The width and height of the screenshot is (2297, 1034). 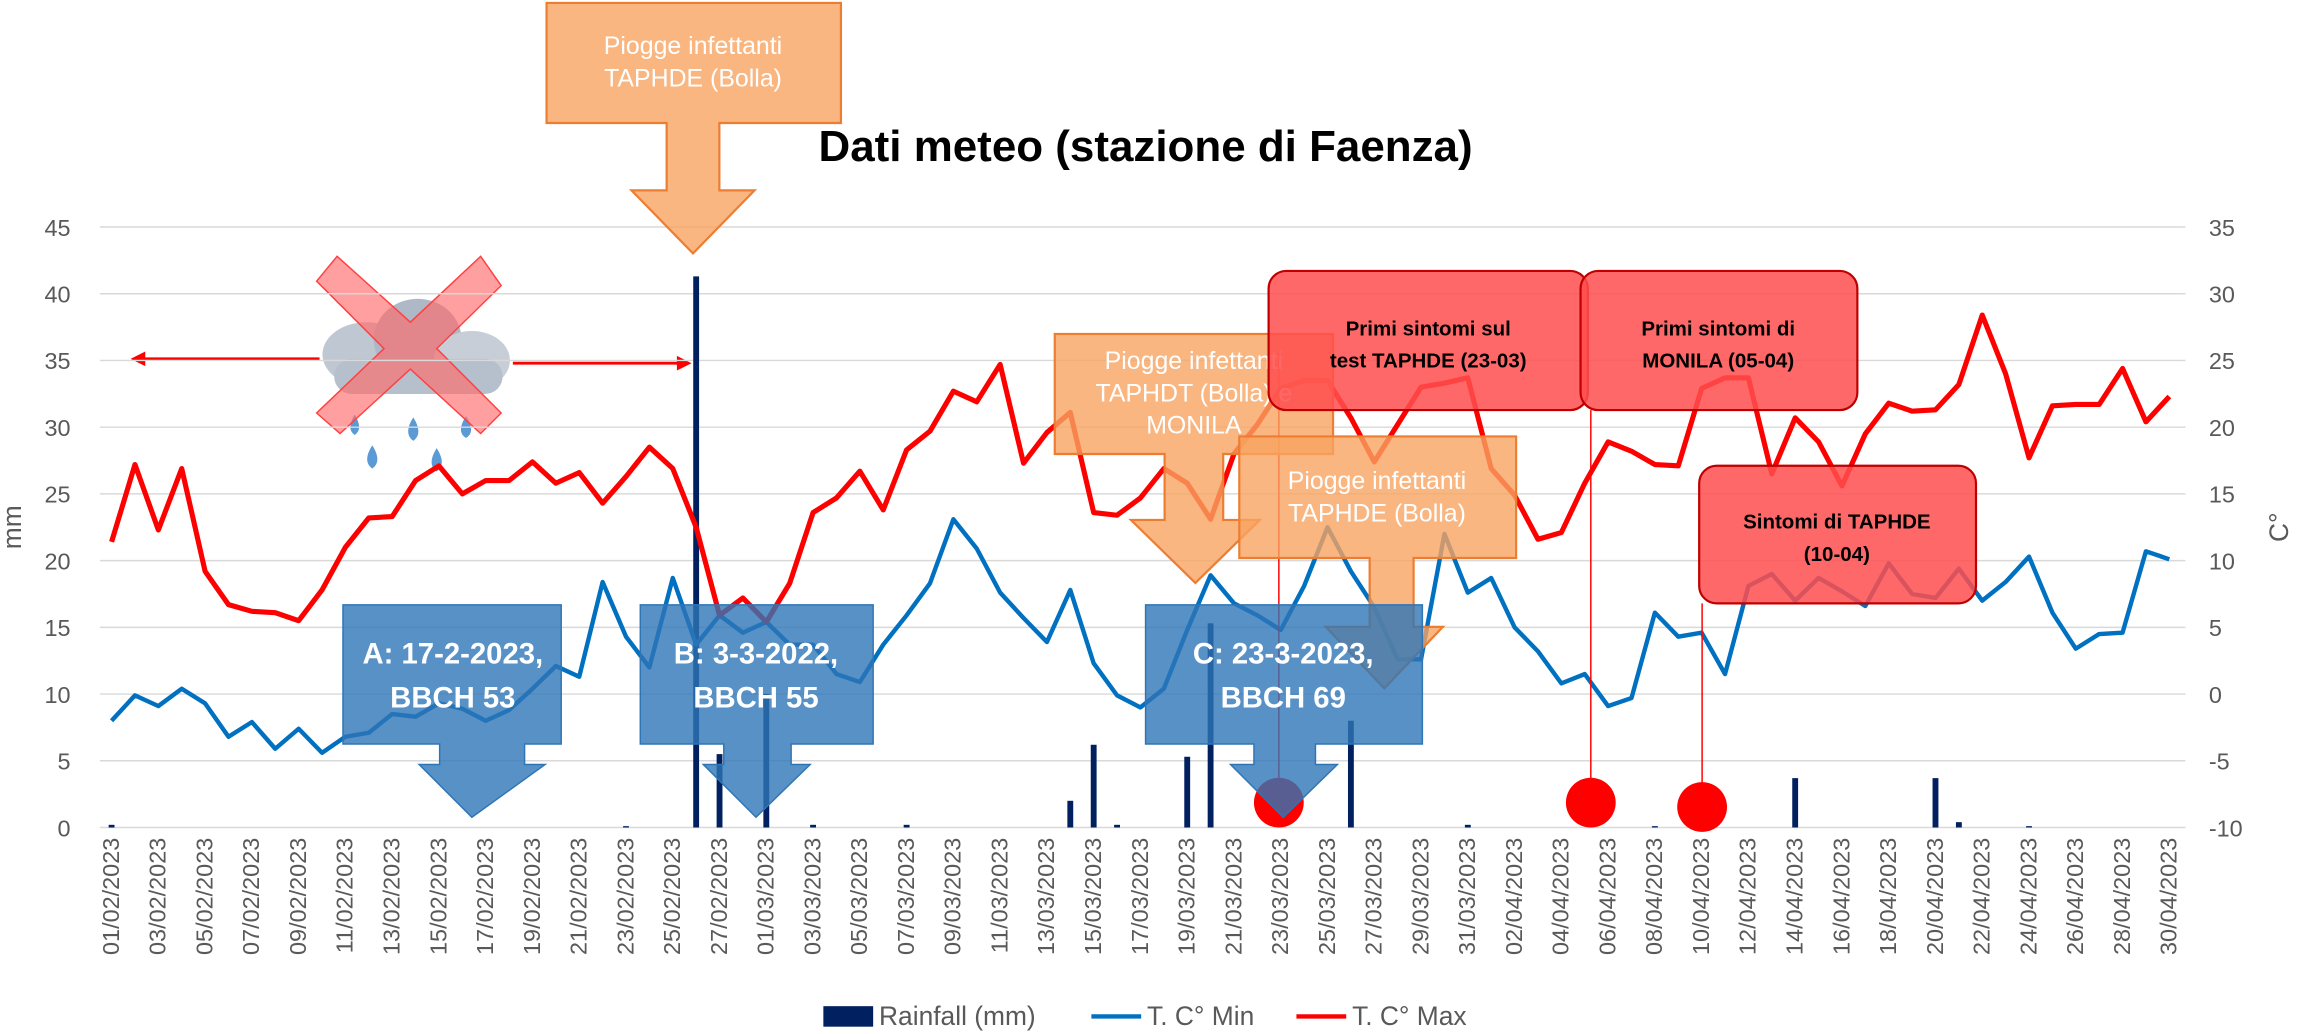 I want to click on x-tick-label: 07/03/2023, so click(x=906, y=896).